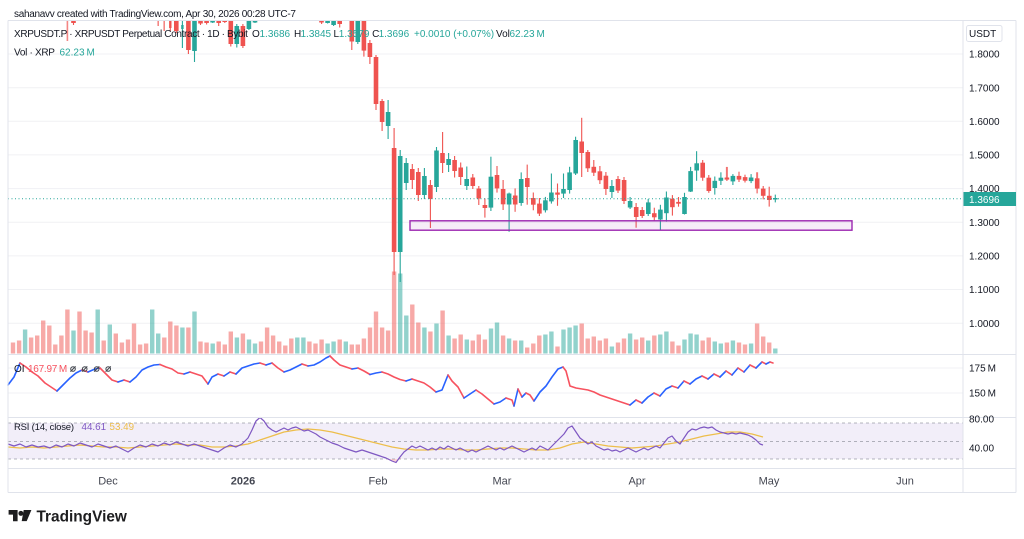 Image resolution: width=1024 pixels, height=539 pixels. I want to click on svg-text: H, so click(297, 34).